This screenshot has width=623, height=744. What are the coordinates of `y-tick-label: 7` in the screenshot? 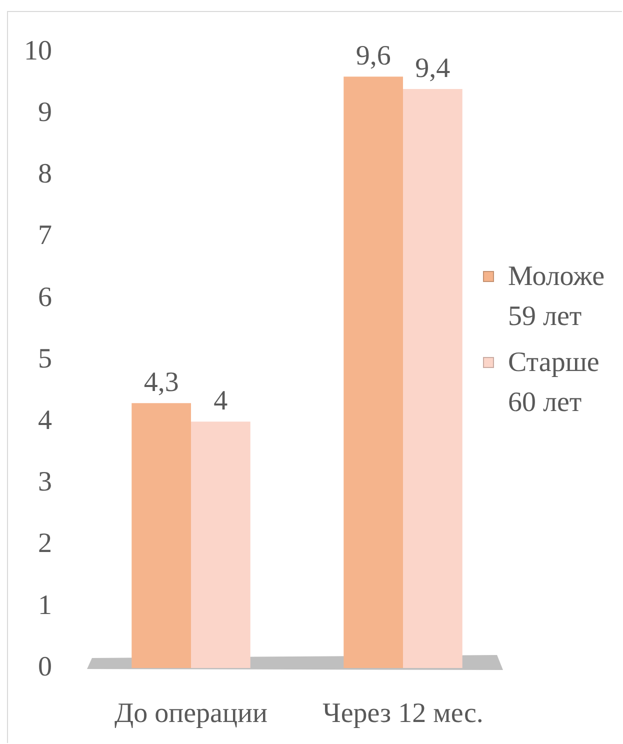 It's located at (45, 236).